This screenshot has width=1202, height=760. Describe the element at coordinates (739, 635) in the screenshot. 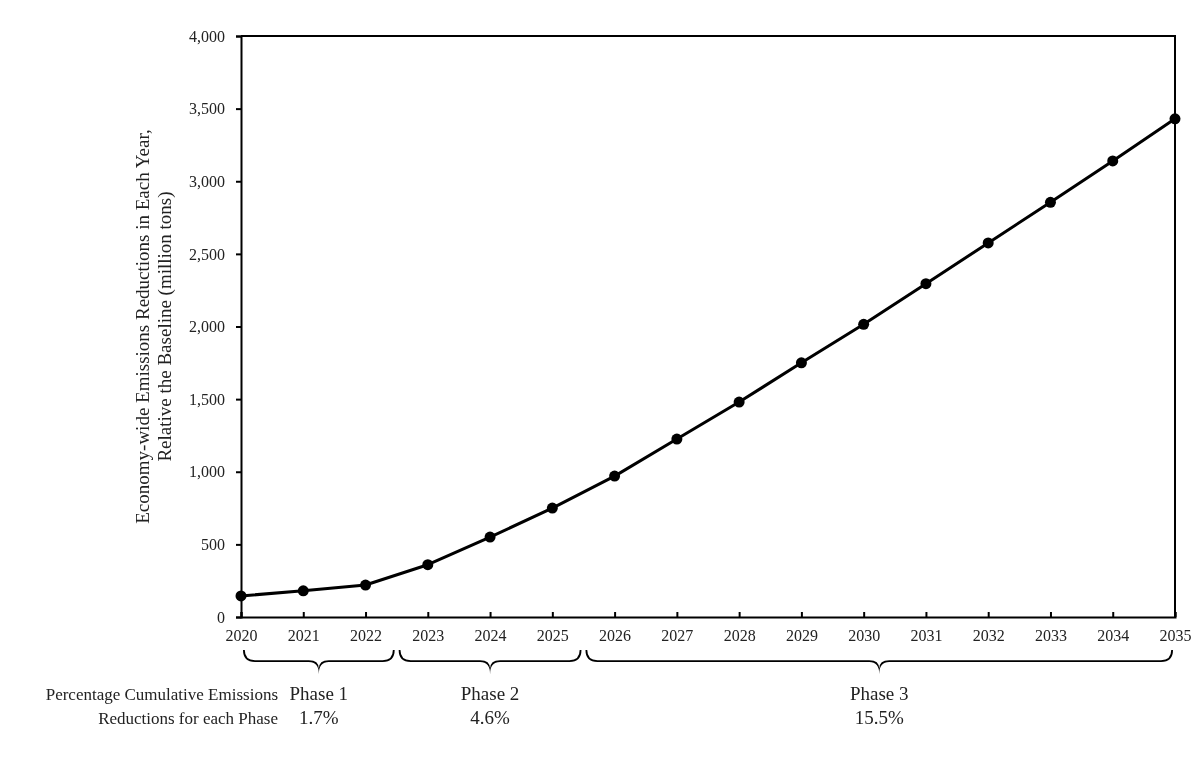

I see `x-tick-label: 2028` at that location.